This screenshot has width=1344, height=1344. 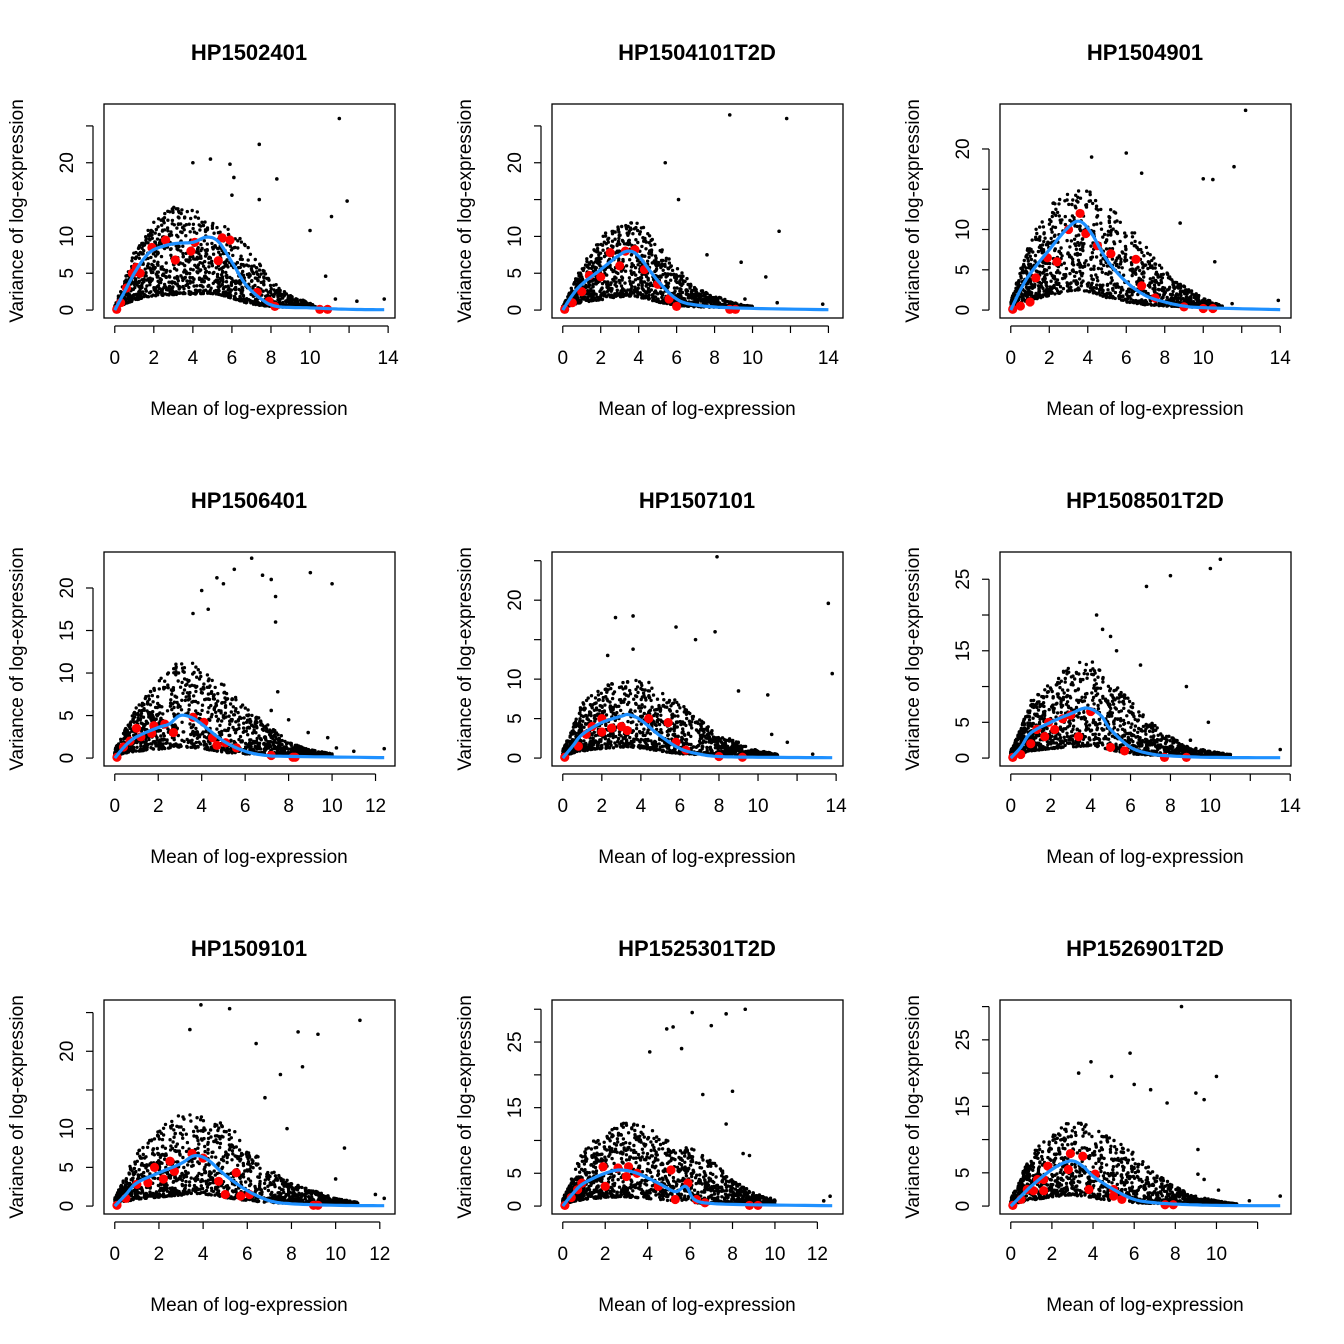 What do you see at coordinates (1145, 209) in the screenshot?
I see `scatter-points` at bounding box center [1145, 209].